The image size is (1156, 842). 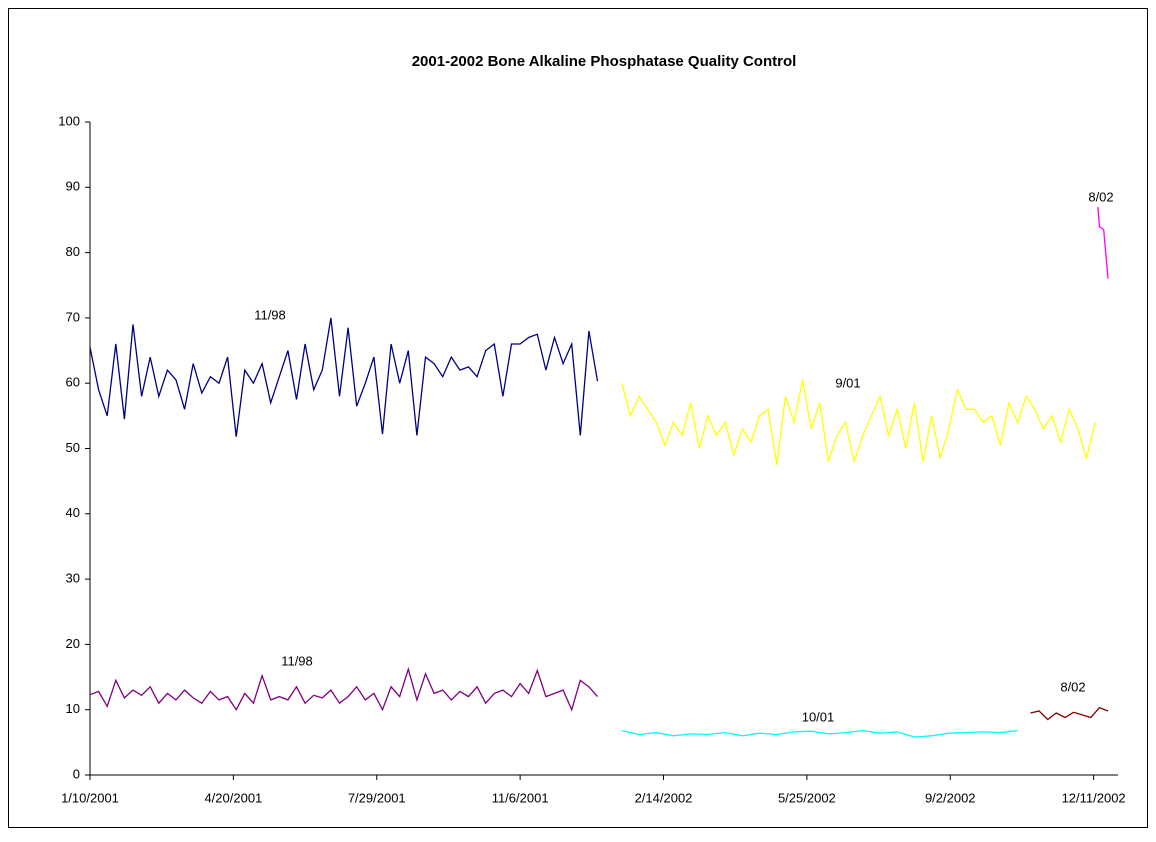 I want to click on annotation: 9/01, so click(x=847, y=382).